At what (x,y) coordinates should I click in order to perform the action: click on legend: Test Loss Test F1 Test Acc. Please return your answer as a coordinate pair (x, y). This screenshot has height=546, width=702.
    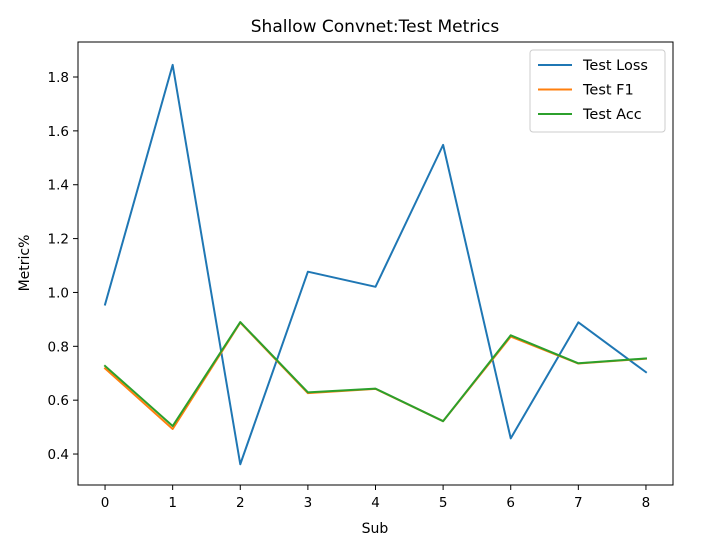
    Looking at the image, I should click on (597, 91).